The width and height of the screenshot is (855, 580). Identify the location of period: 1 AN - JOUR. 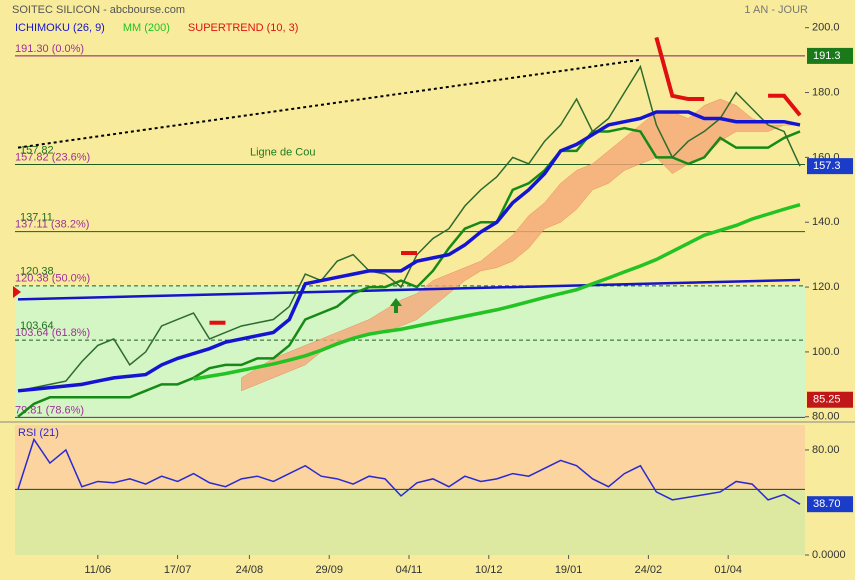
(776, 10).